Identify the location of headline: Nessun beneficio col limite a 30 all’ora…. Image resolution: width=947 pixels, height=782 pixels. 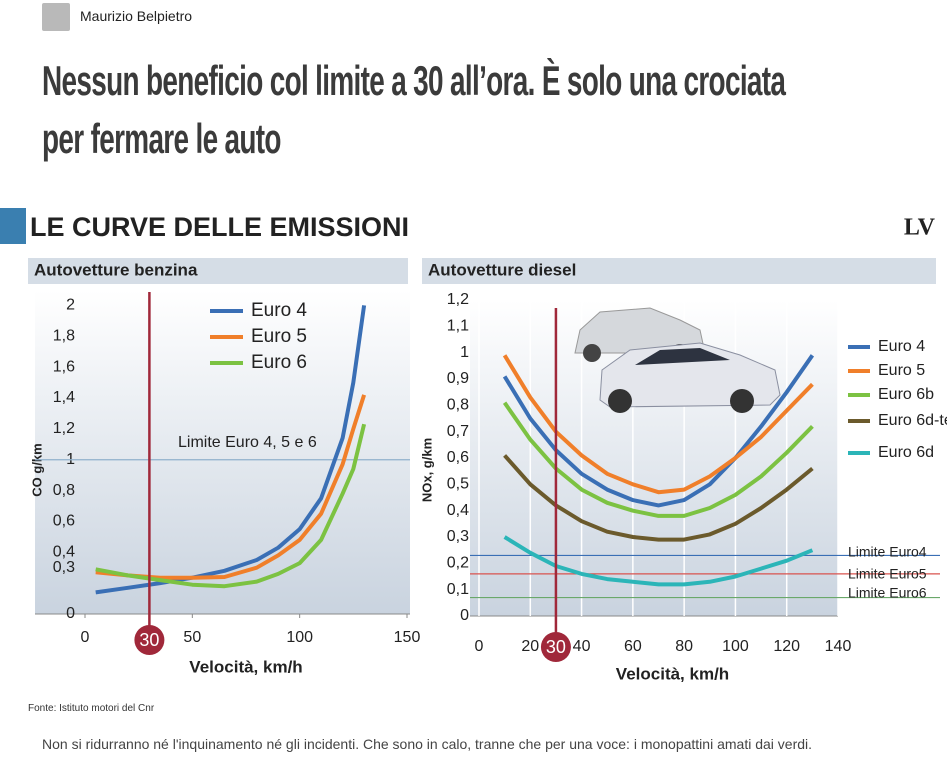
(414, 109).